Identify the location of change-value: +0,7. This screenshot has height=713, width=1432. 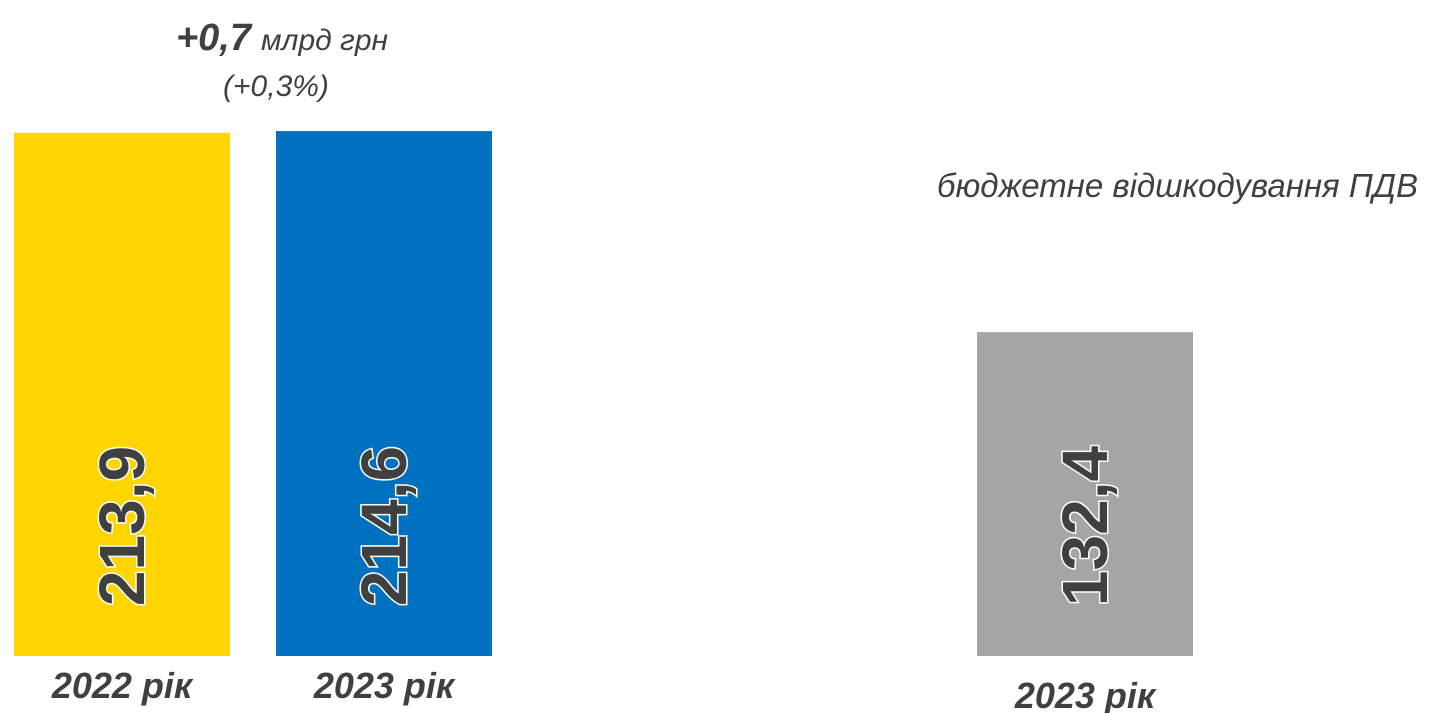
(214, 38).